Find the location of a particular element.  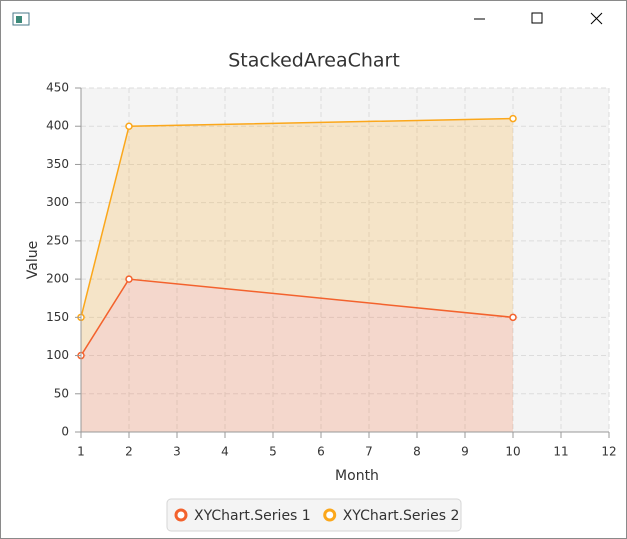

x-tick-label: 9 is located at coordinates (465, 452).